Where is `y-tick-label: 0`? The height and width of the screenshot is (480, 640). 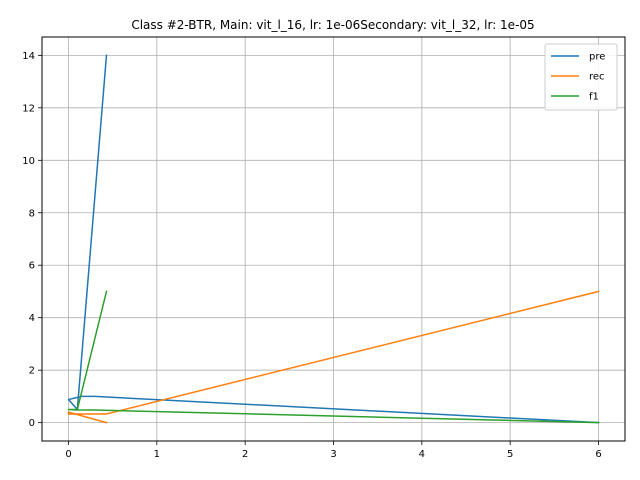
y-tick-label: 0 is located at coordinates (32, 423).